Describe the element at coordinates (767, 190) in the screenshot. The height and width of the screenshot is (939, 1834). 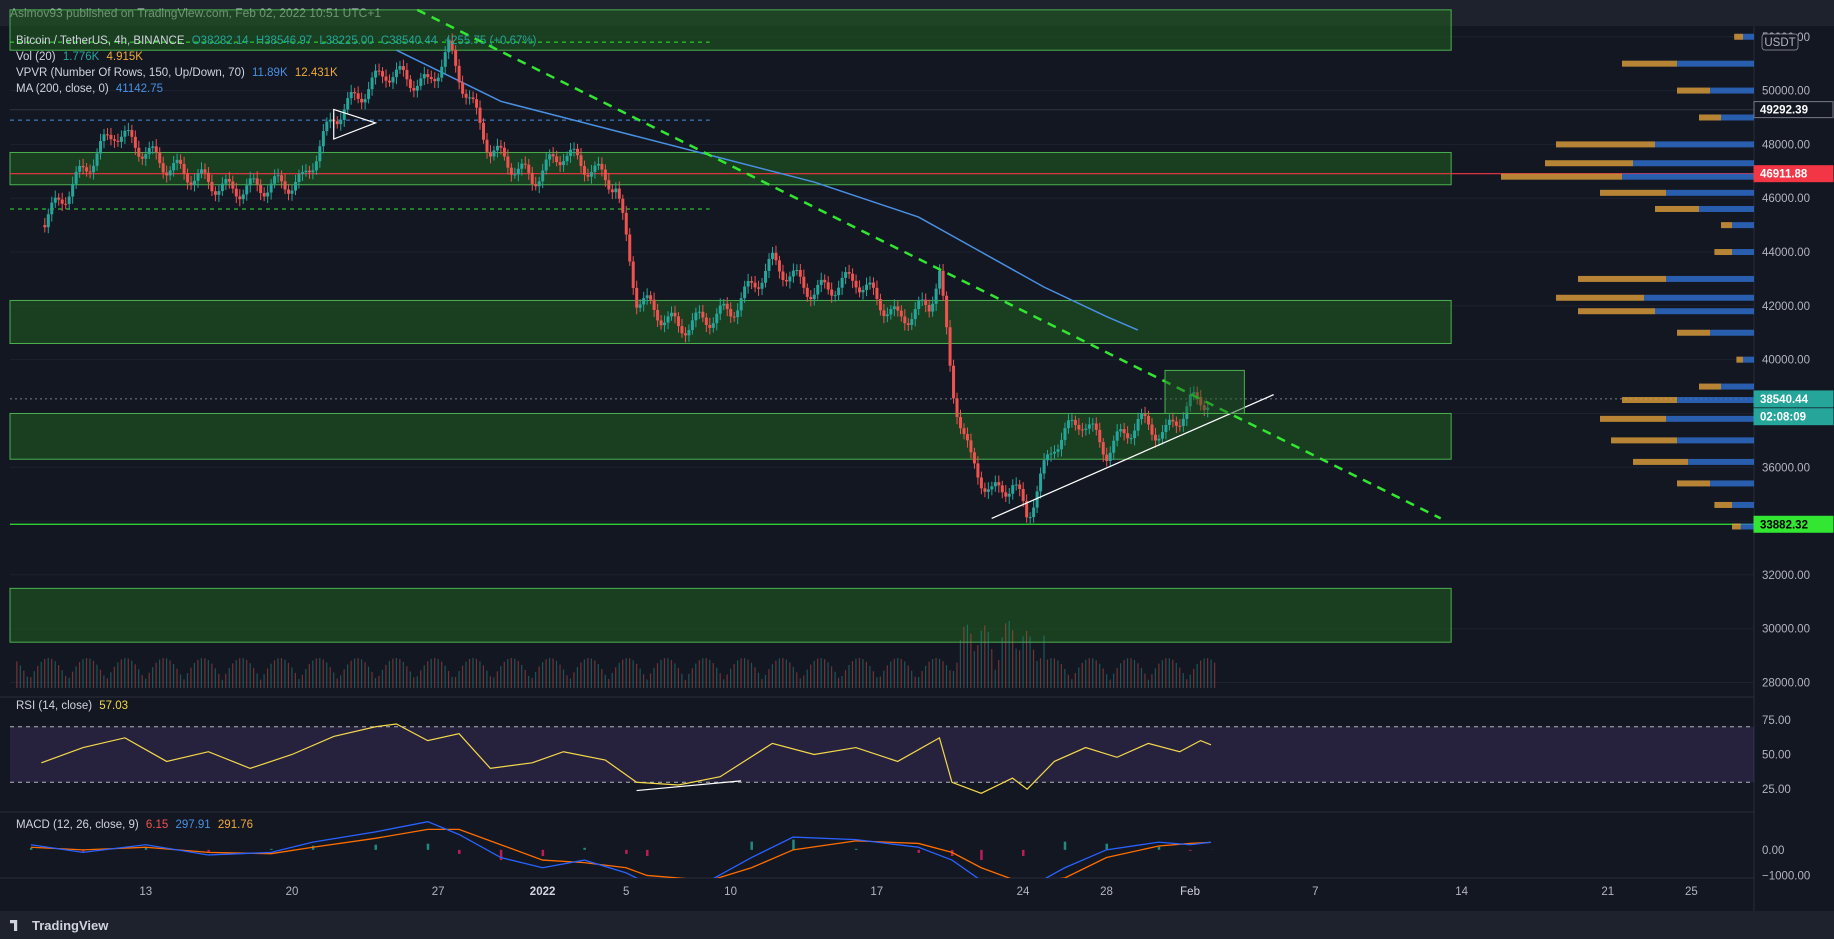
I see `ma200-line` at that location.